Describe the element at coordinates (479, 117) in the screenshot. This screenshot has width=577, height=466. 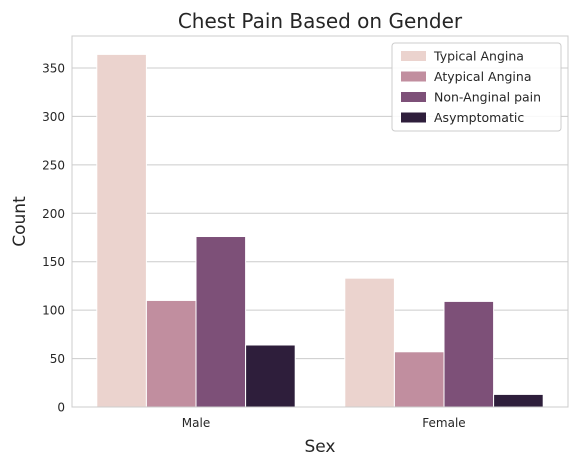
I see `legend-label: Asymptomatic` at that location.